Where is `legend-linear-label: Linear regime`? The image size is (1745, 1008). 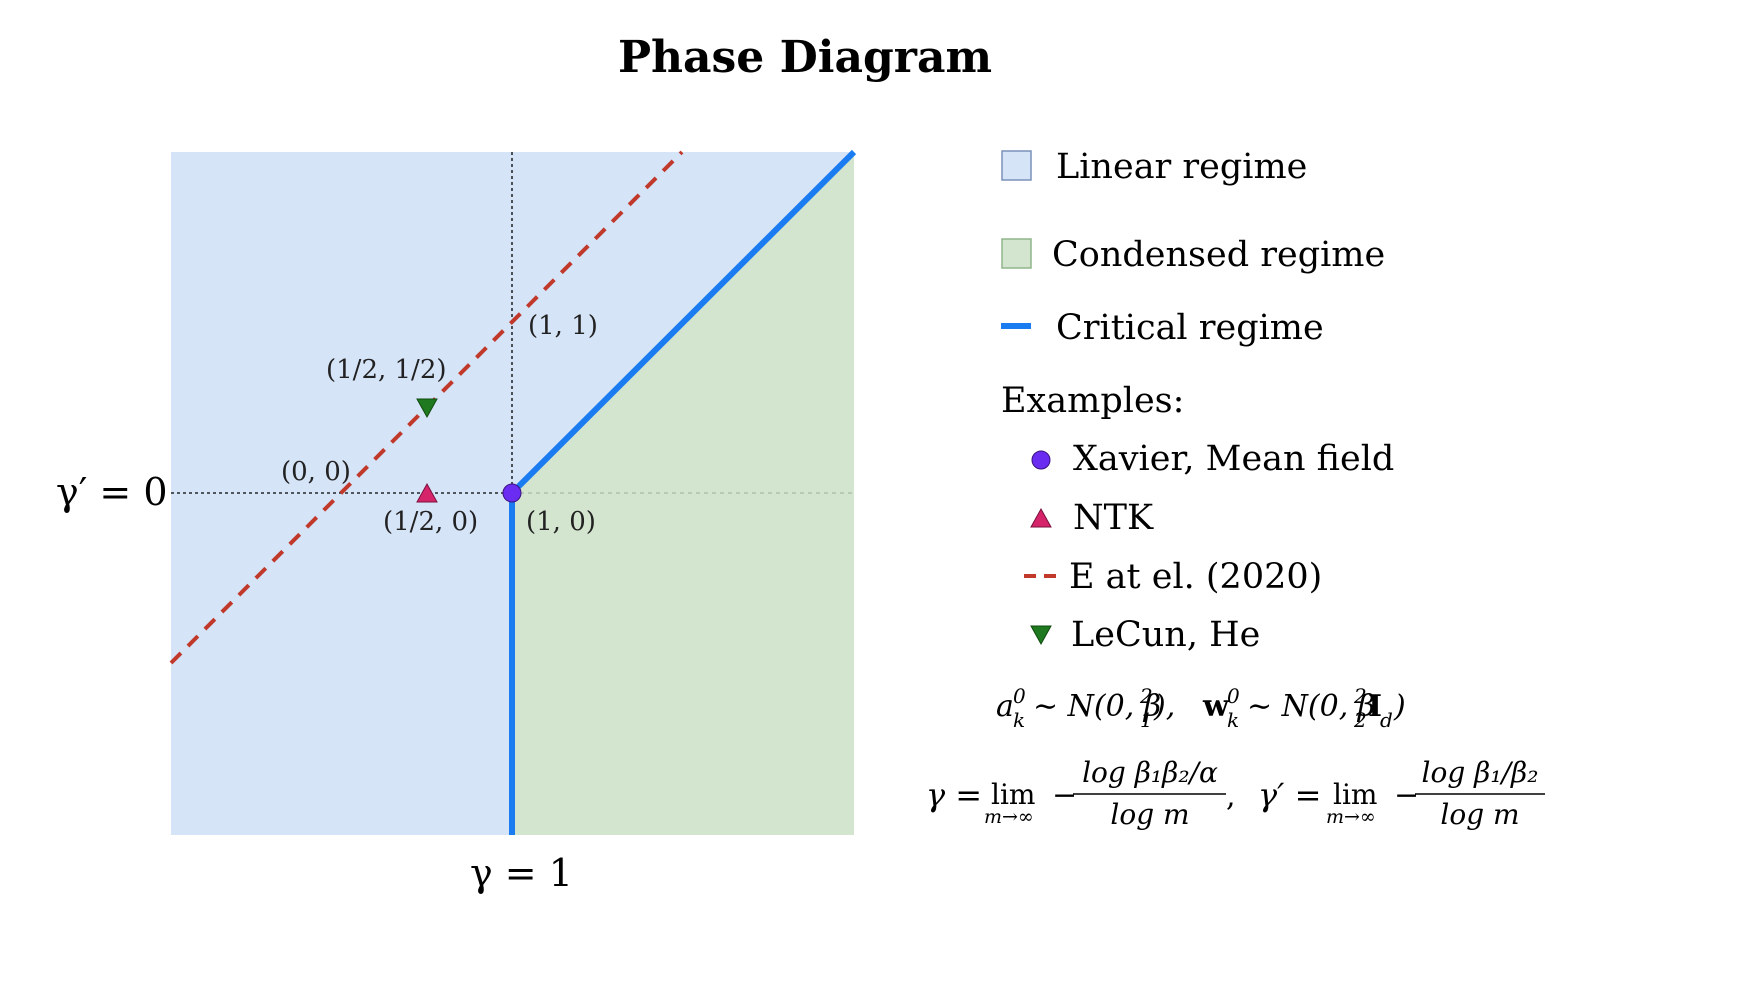
legend-linear-label: Linear regime is located at coordinates (1181, 167).